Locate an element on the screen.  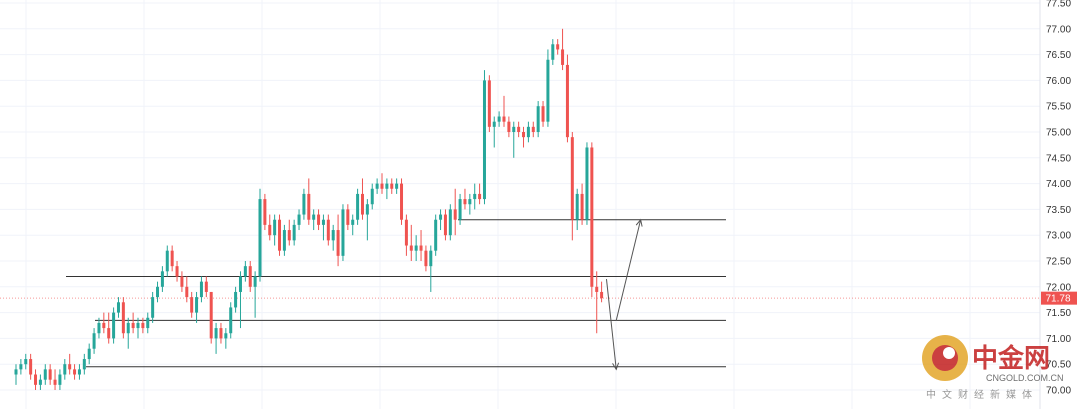
y-tick-label: 76.00 is located at coordinates (1058, 81).